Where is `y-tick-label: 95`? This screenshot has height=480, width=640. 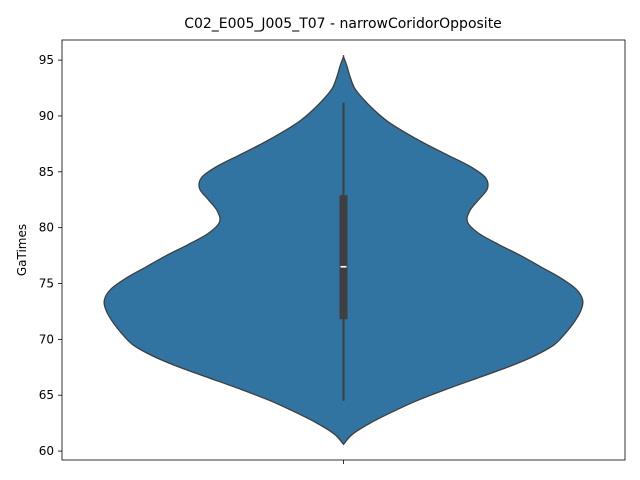
y-tick-label: 95 is located at coordinates (46, 60).